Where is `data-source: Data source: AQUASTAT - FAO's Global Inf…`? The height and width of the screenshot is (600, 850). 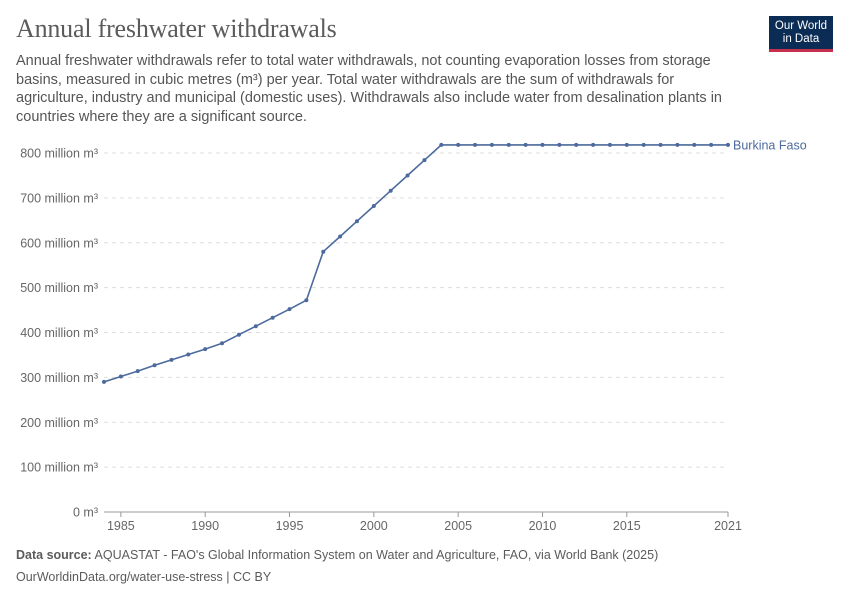 data-source: Data source: AQUASTAT - FAO's Global Inf… is located at coordinates (337, 555).